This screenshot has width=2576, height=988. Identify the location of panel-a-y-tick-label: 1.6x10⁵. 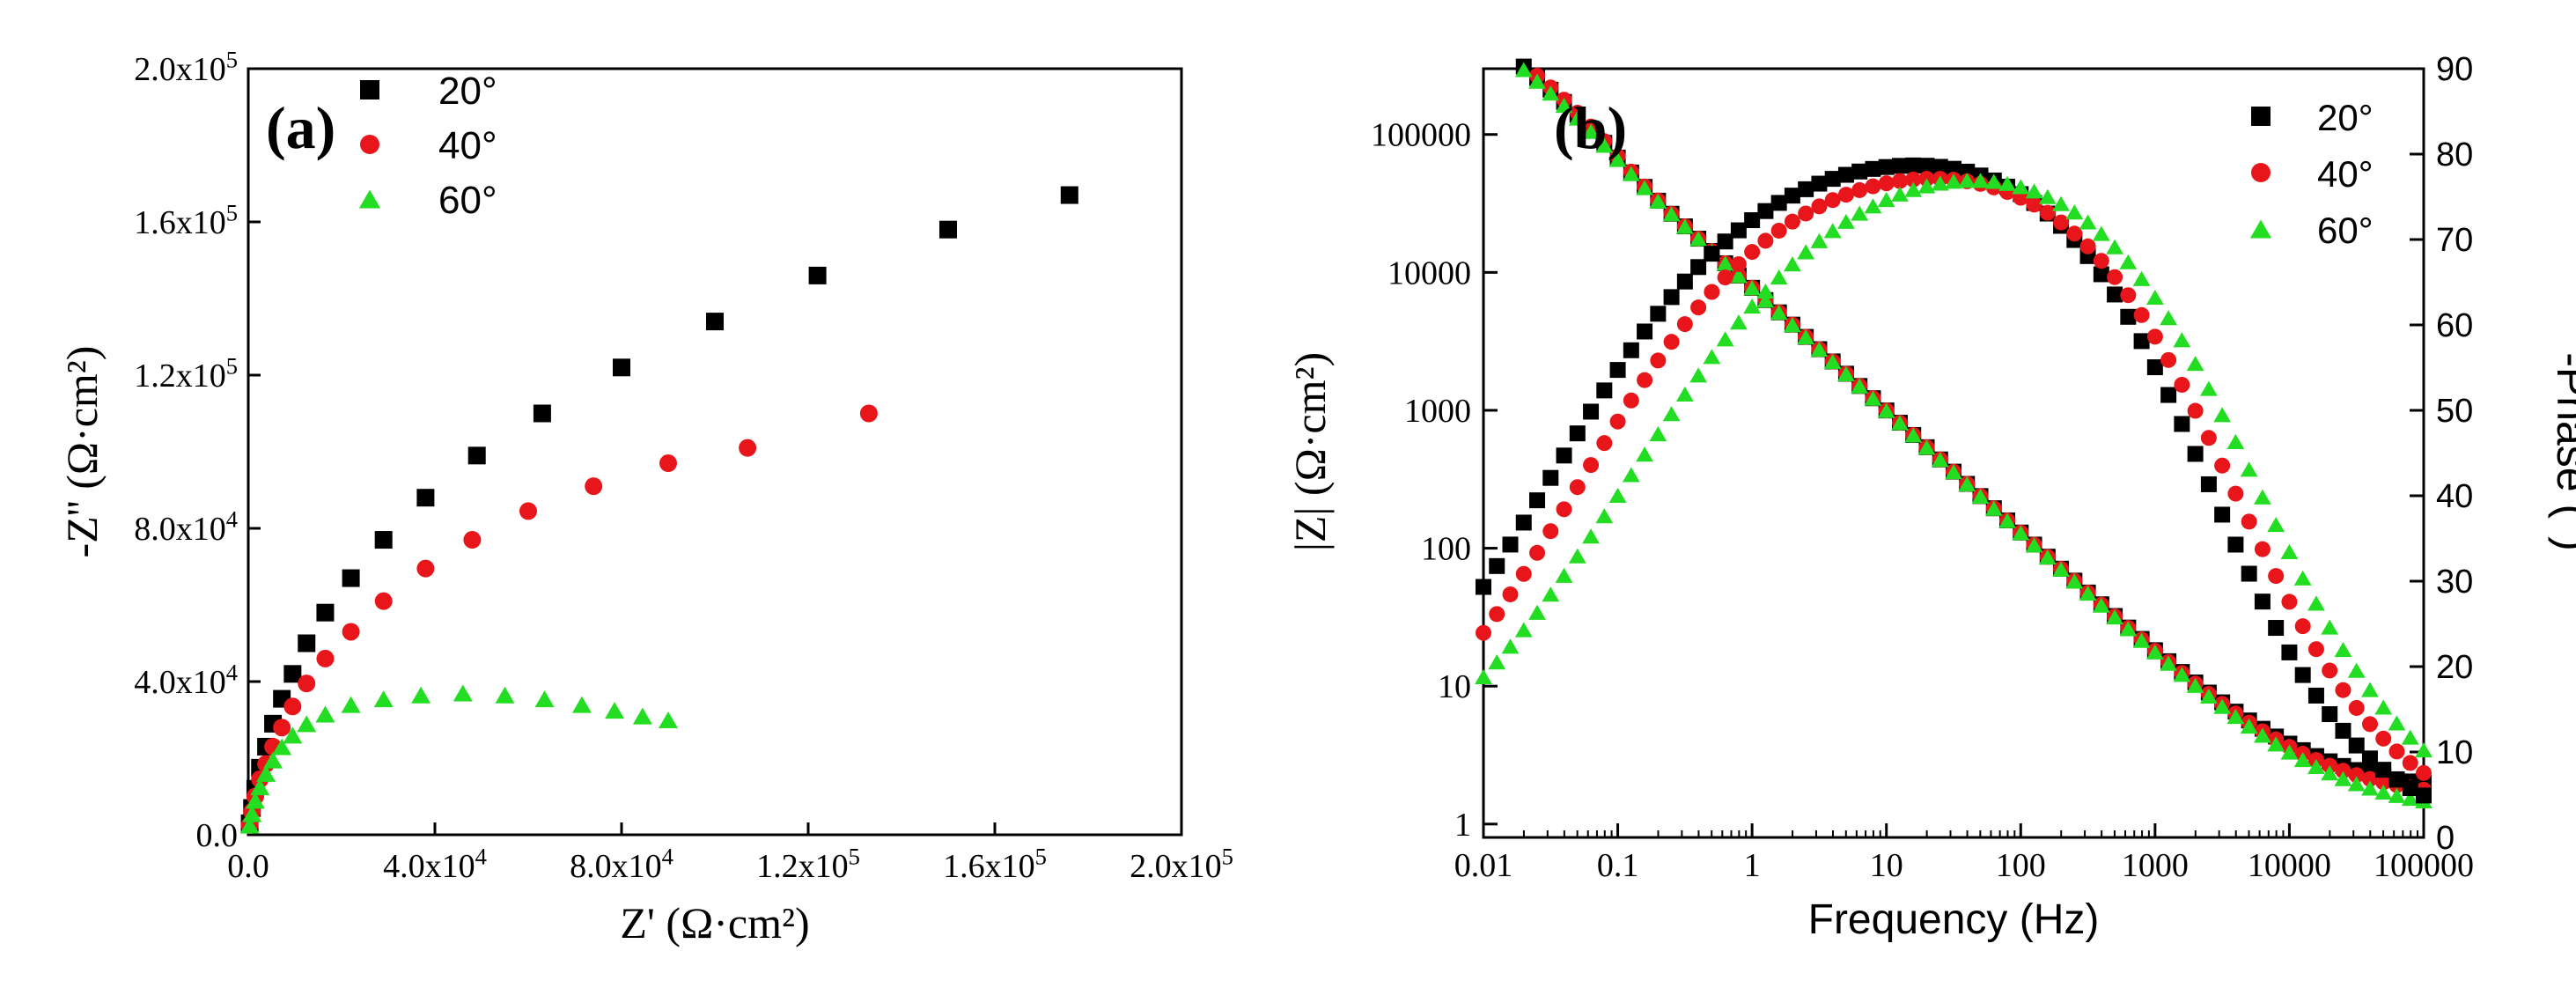
(186, 220).